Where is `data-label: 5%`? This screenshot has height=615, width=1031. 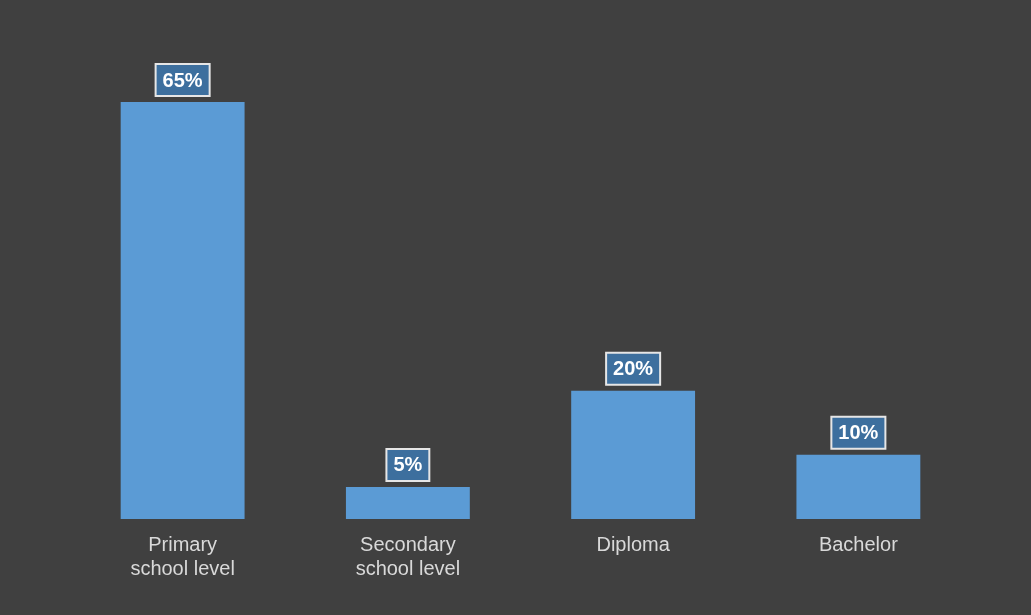
data-label: 5% is located at coordinates (408, 464).